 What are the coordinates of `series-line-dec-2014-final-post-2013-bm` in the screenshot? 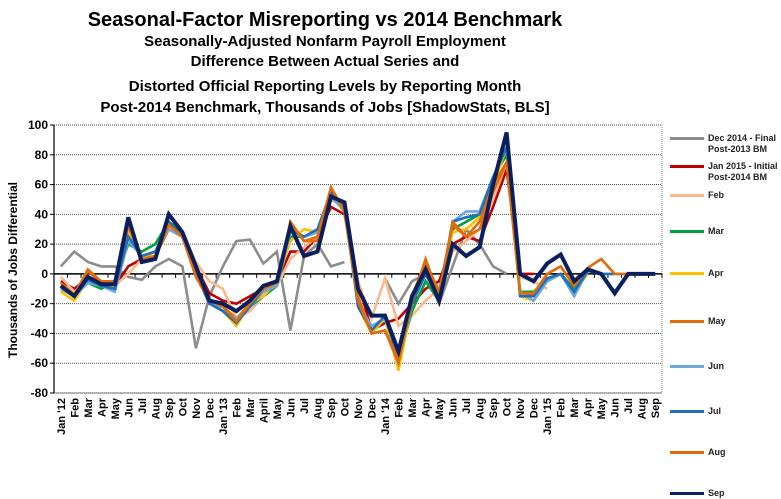 It's located at (283, 287).